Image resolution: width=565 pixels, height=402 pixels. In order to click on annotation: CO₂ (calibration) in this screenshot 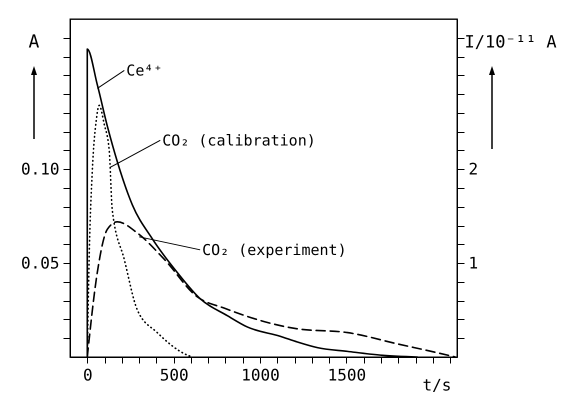, I will do `click(239, 140)`.